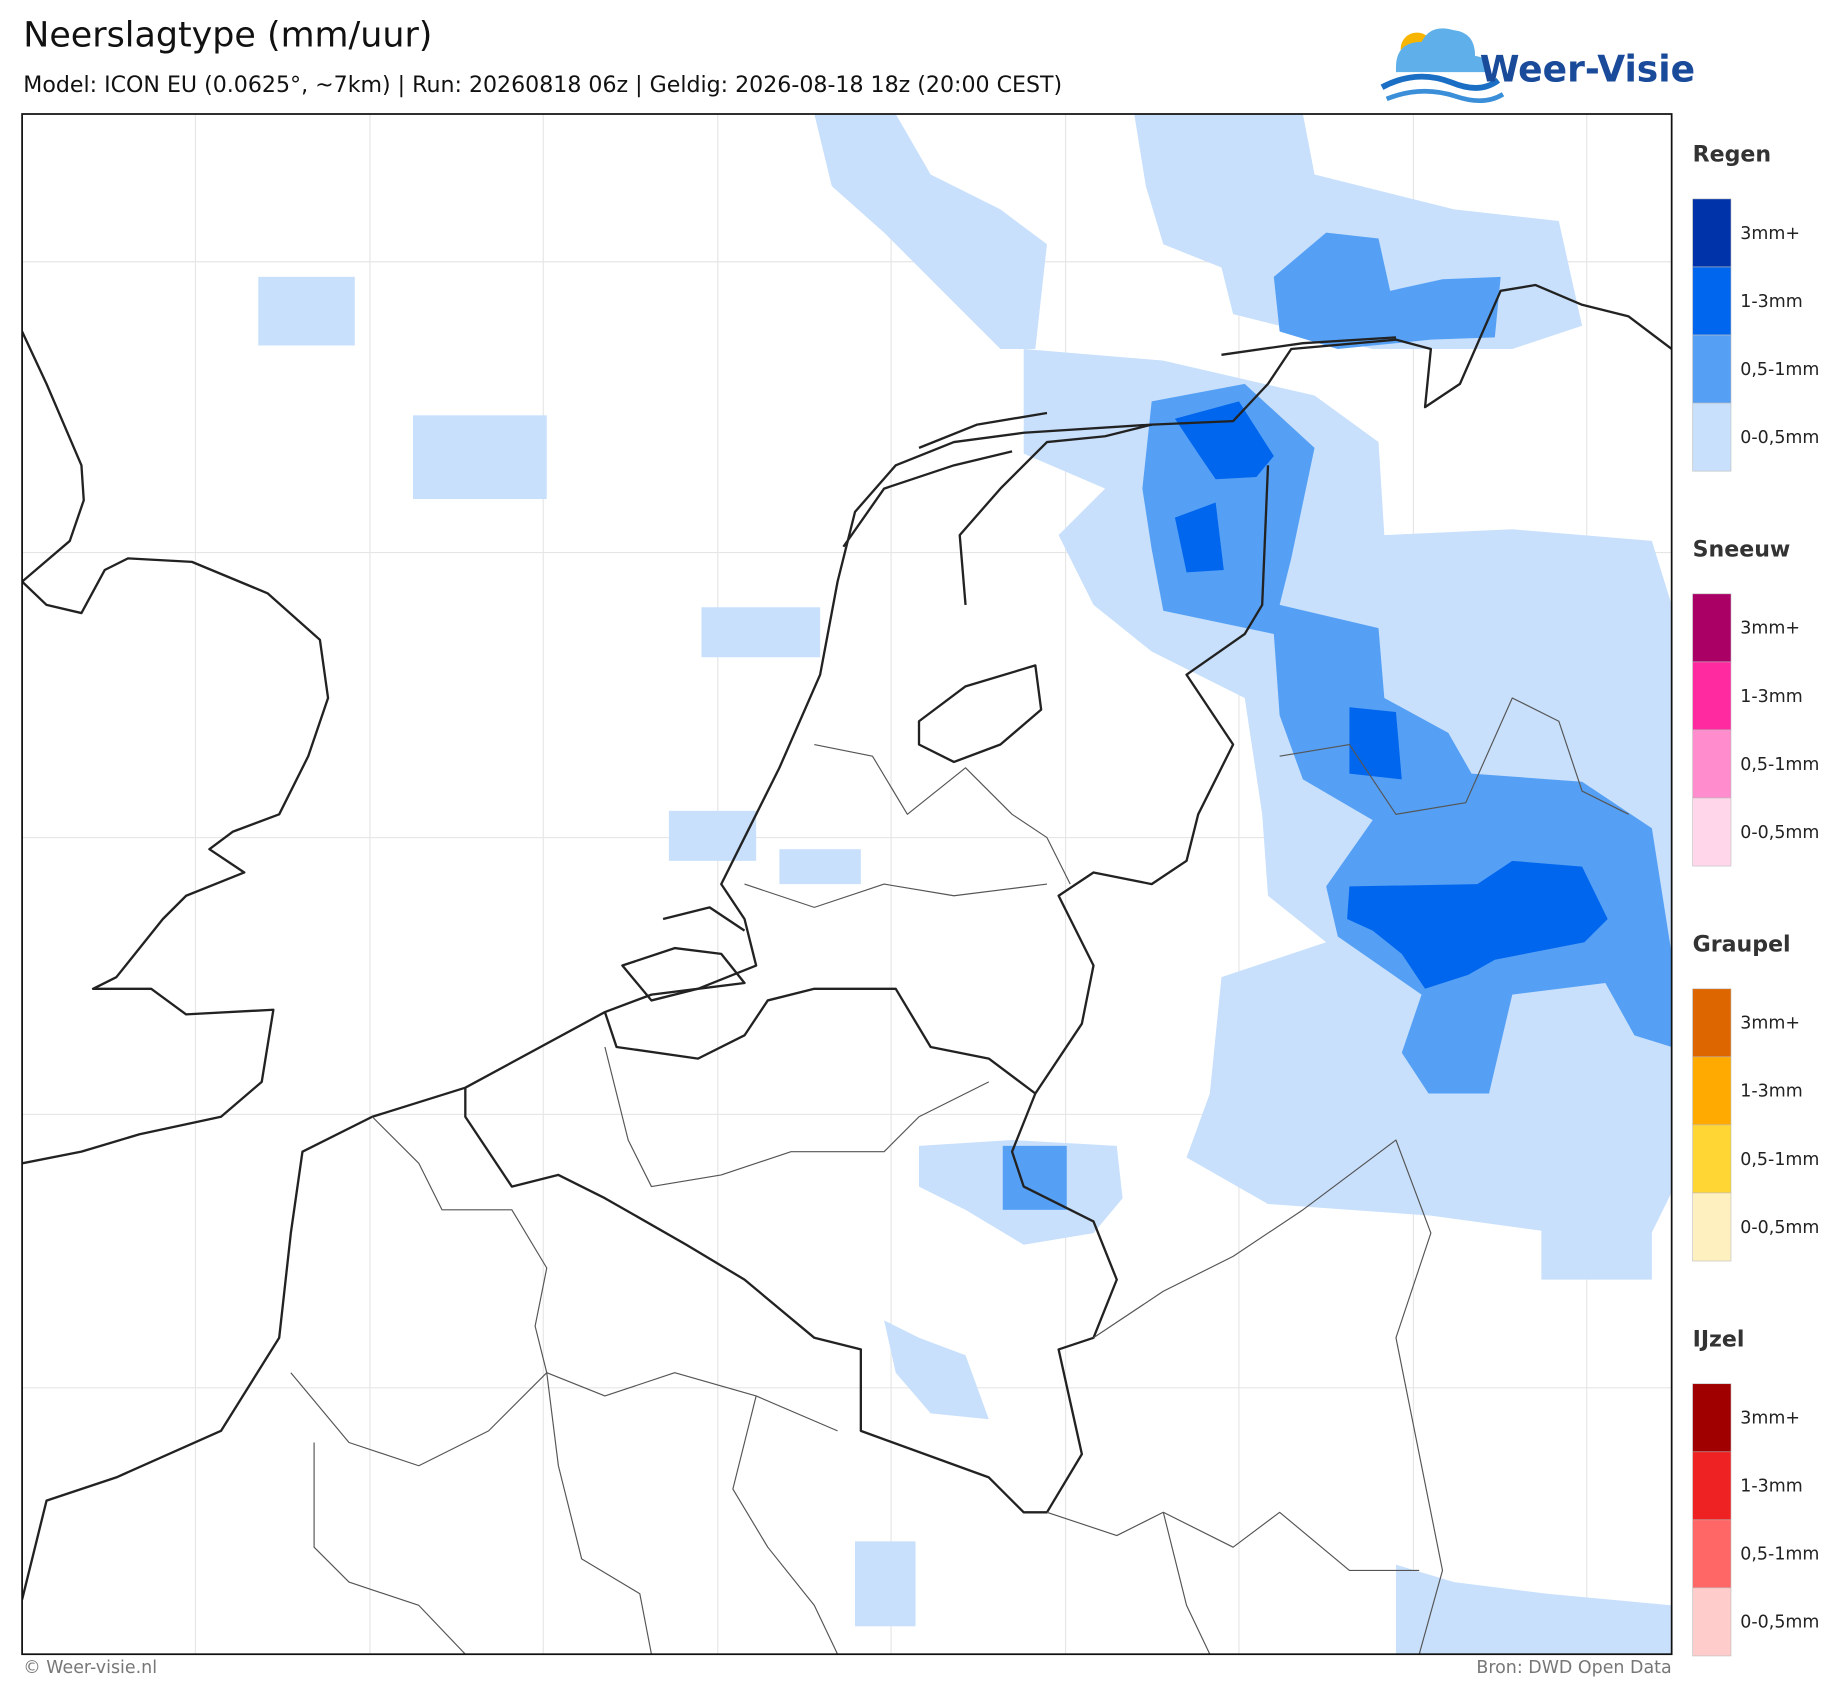  I want to click on source: Bron: DWD Open Data, so click(1573, 1668).